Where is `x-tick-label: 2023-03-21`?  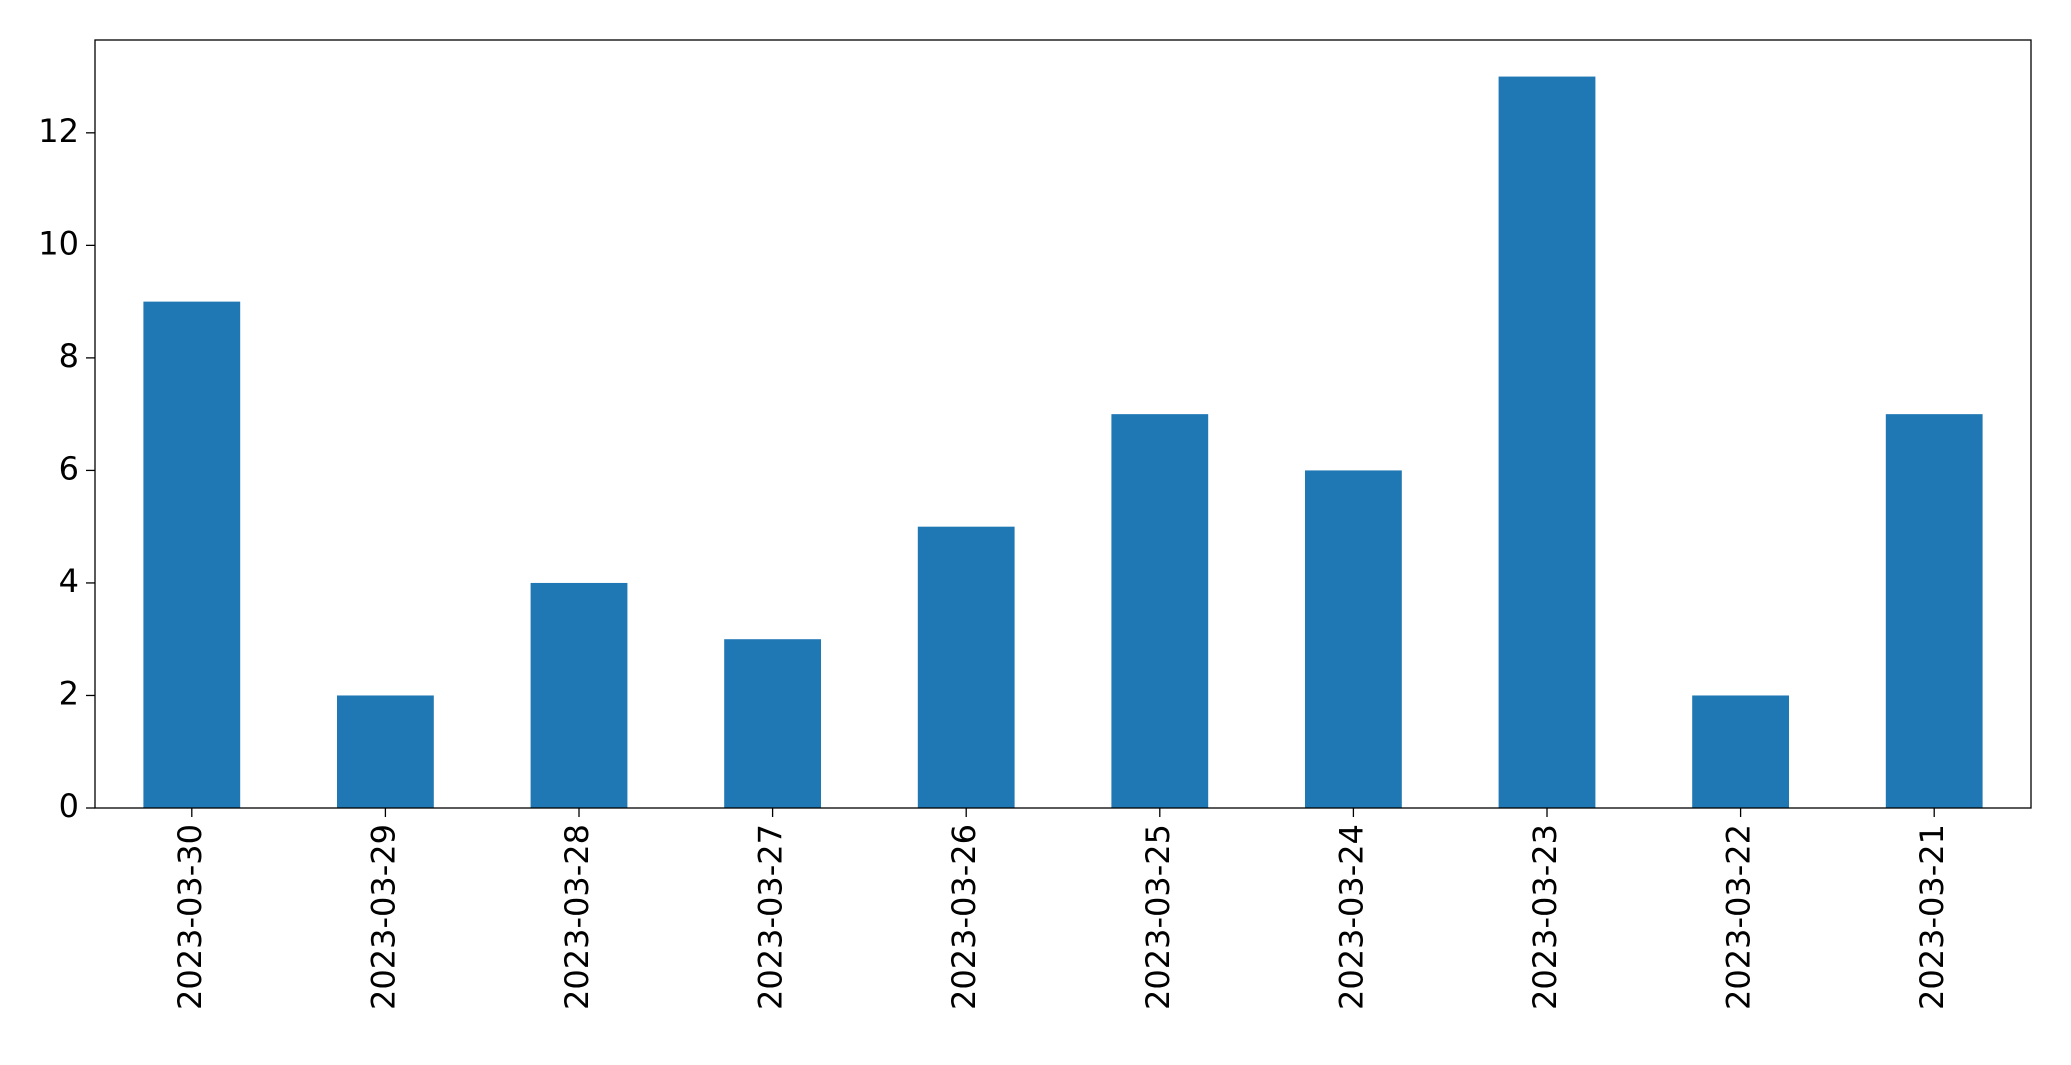 x-tick-label: 2023-03-21 is located at coordinates (1932, 917).